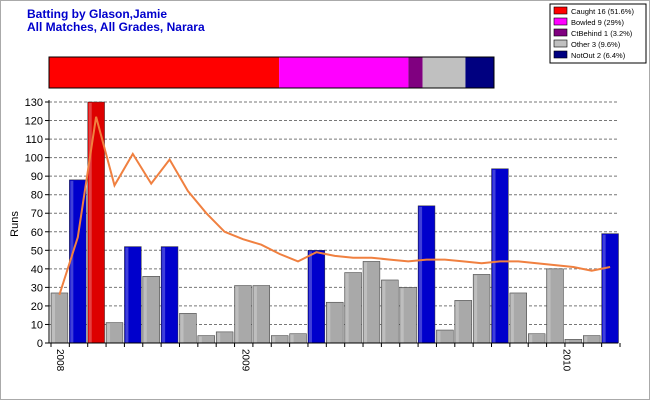 This screenshot has height=400, width=650. What do you see at coordinates (15, 224) in the screenshot?
I see `y-axis-label: Runs` at bounding box center [15, 224].